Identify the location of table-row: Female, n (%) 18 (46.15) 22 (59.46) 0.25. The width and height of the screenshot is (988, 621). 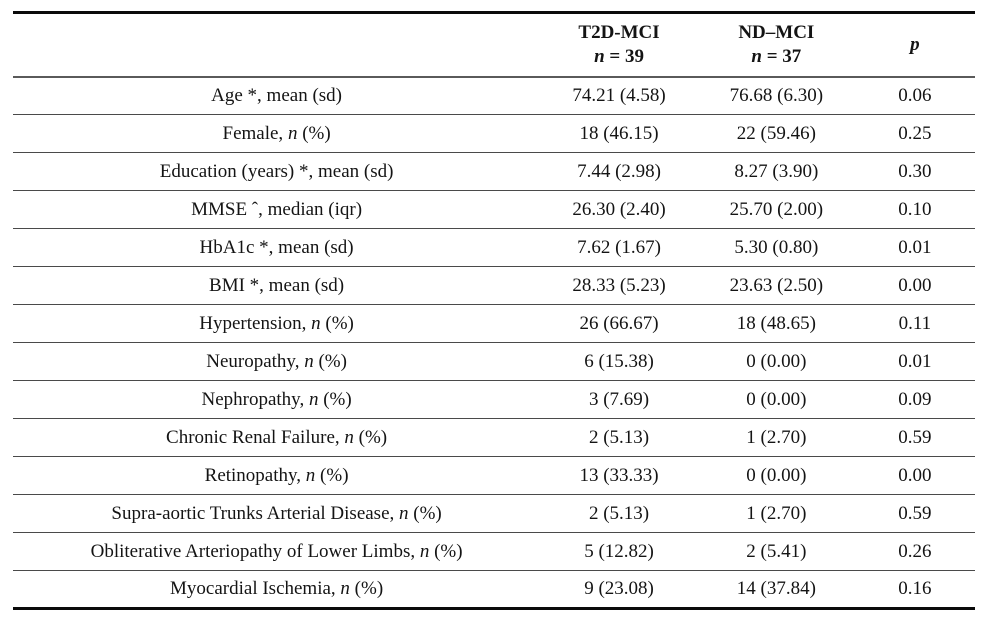
(494, 134).